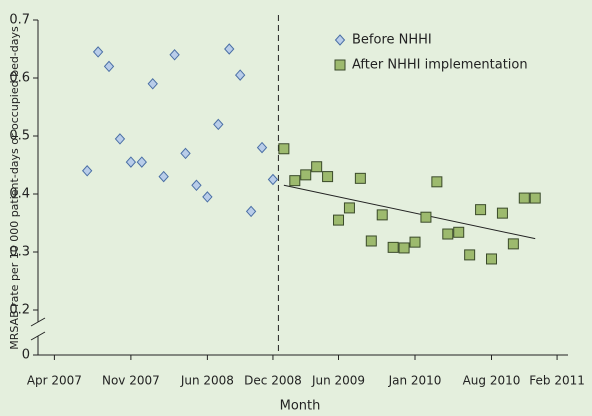  What do you see at coordinates (19, 252) in the screenshot?
I see `y-tick-label: 0.3` at bounding box center [19, 252].